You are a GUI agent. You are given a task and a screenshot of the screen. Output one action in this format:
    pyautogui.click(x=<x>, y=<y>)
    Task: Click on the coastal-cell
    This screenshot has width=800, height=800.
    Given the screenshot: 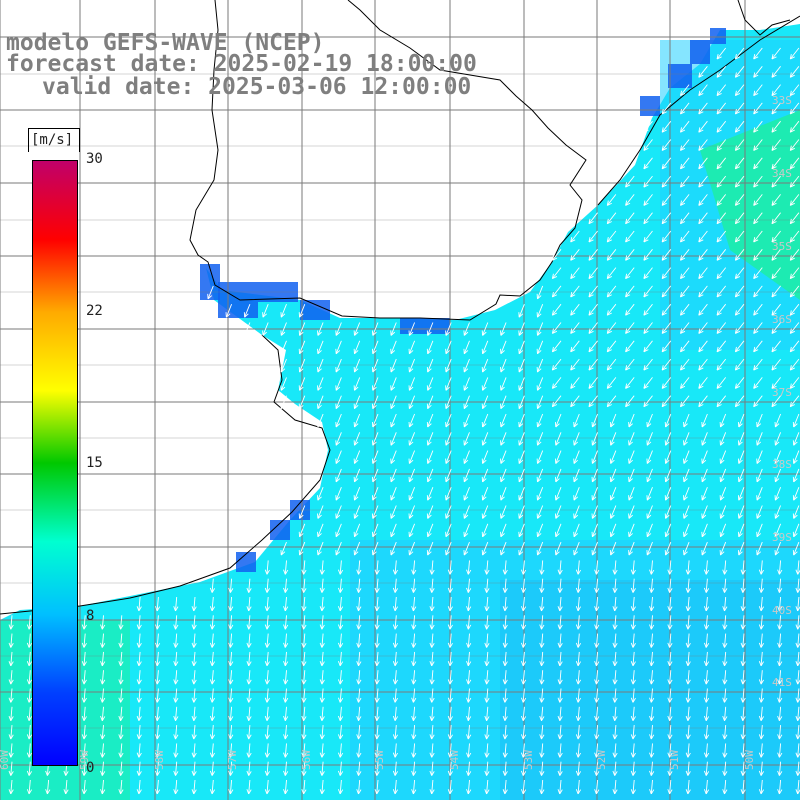 What is the action you would take?
    pyautogui.click(x=425, y=326)
    